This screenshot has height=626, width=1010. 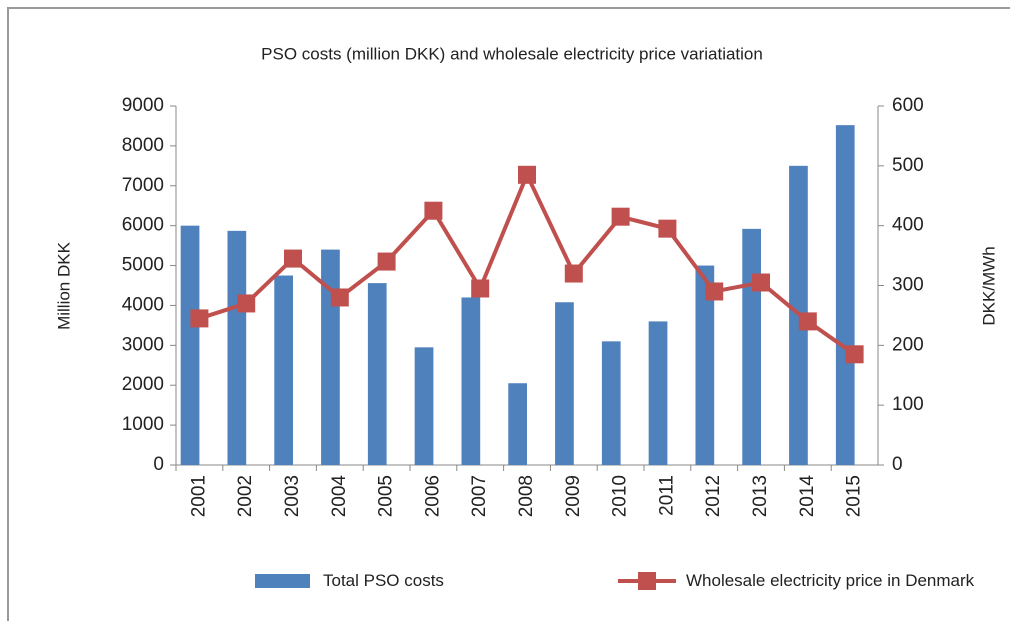 I want to click on y-tick-label: 9000, so click(x=143, y=105).